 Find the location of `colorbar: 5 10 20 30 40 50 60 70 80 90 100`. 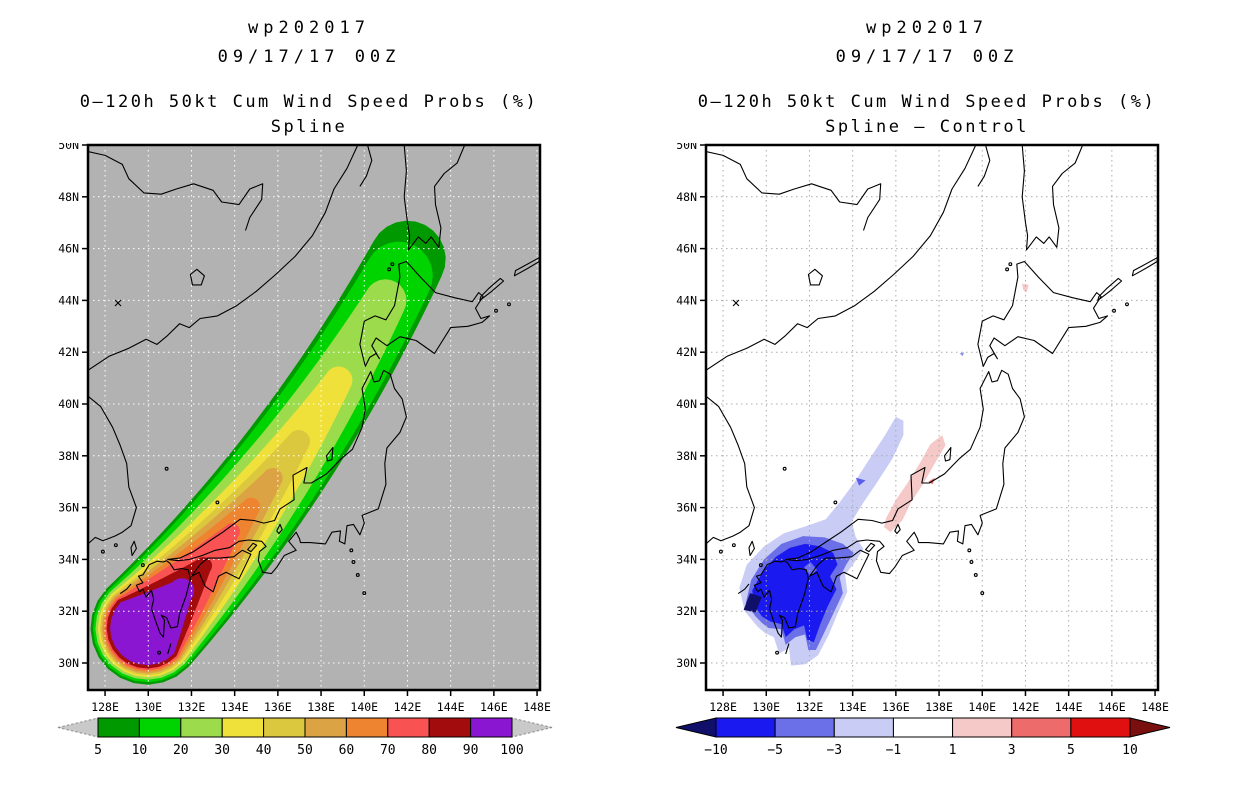

colorbar: 5 10 20 30 40 50 60 70 80 90 100 is located at coordinates (305, 737).